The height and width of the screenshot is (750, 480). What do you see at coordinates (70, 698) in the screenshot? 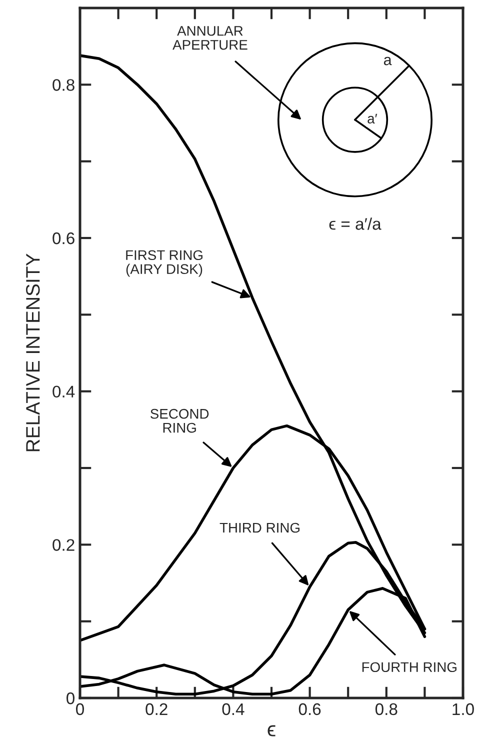
I see `y-tick-label: 0` at bounding box center [70, 698].